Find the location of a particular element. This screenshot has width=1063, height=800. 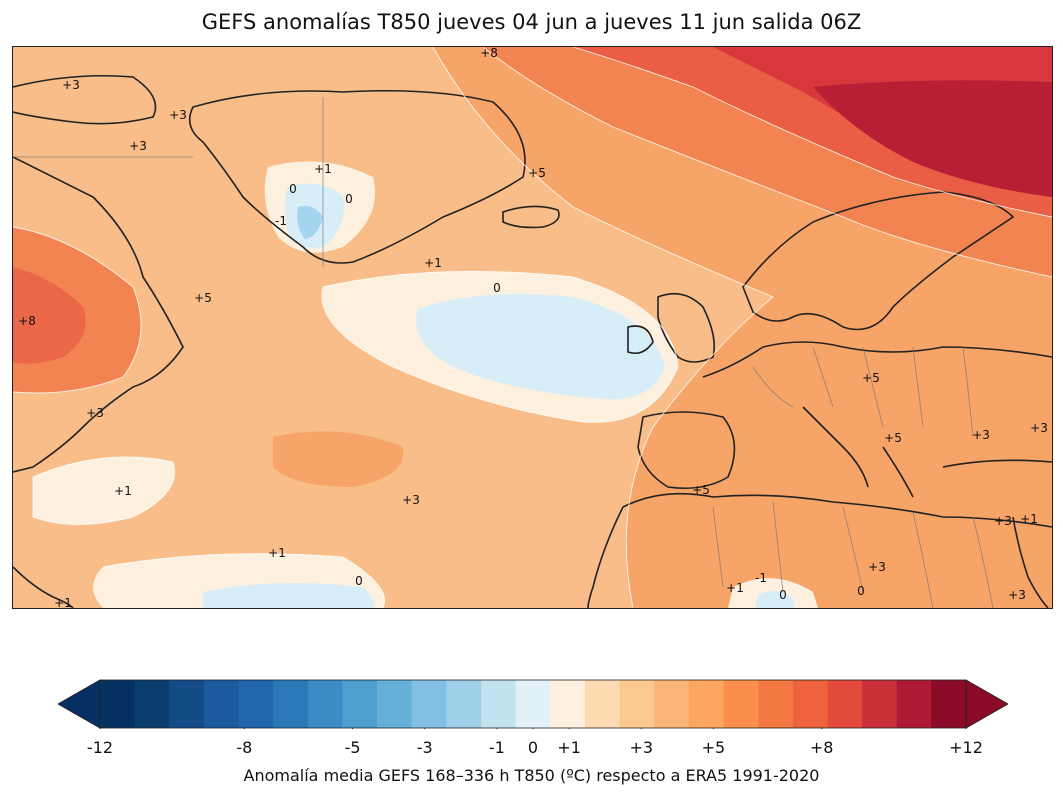

iceland-coast is located at coordinates (531, 217).